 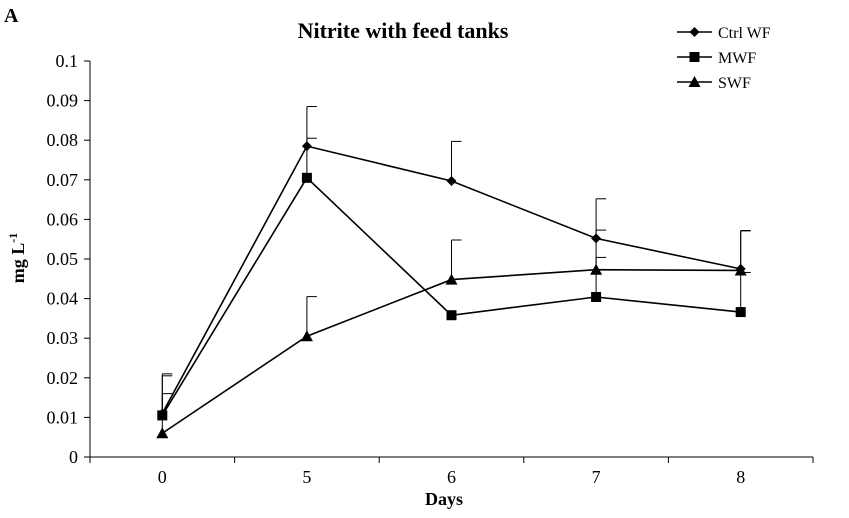 What do you see at coordinates (596, 477) in the screenshot?
I see `x-tick-label: 7` at bounding box center [596, 477].